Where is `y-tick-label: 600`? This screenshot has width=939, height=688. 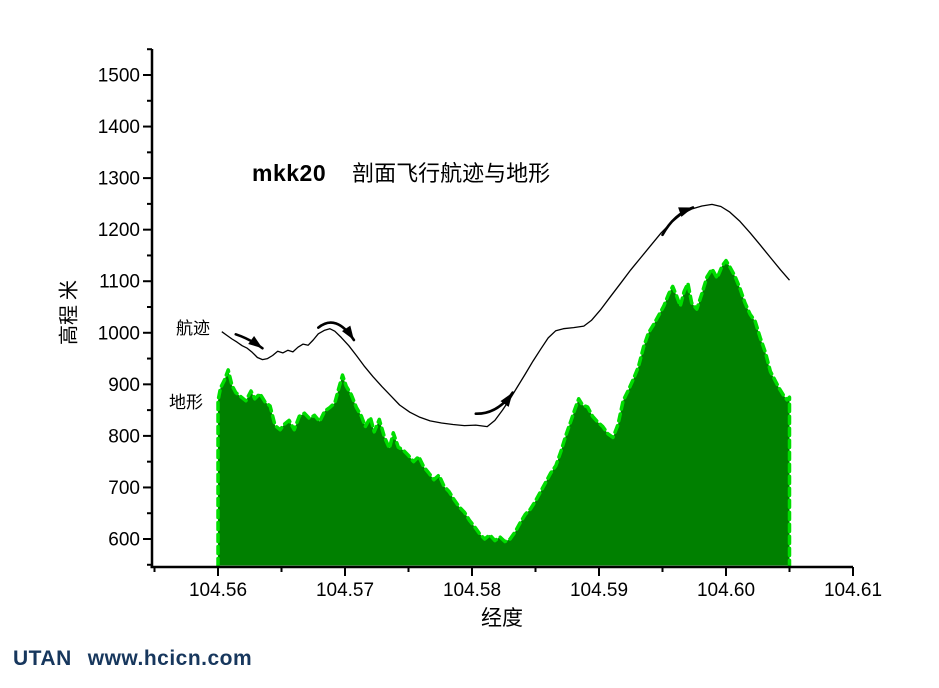
y-tick-label: 600 is located at coordinates (124, 540).